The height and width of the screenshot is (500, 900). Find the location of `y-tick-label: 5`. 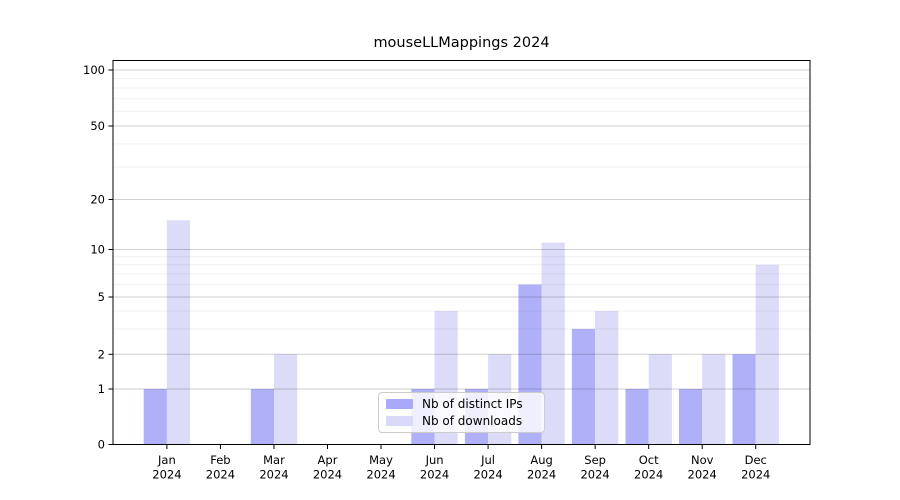

y-tick-label: 5 is located at coordinates (101, 297).